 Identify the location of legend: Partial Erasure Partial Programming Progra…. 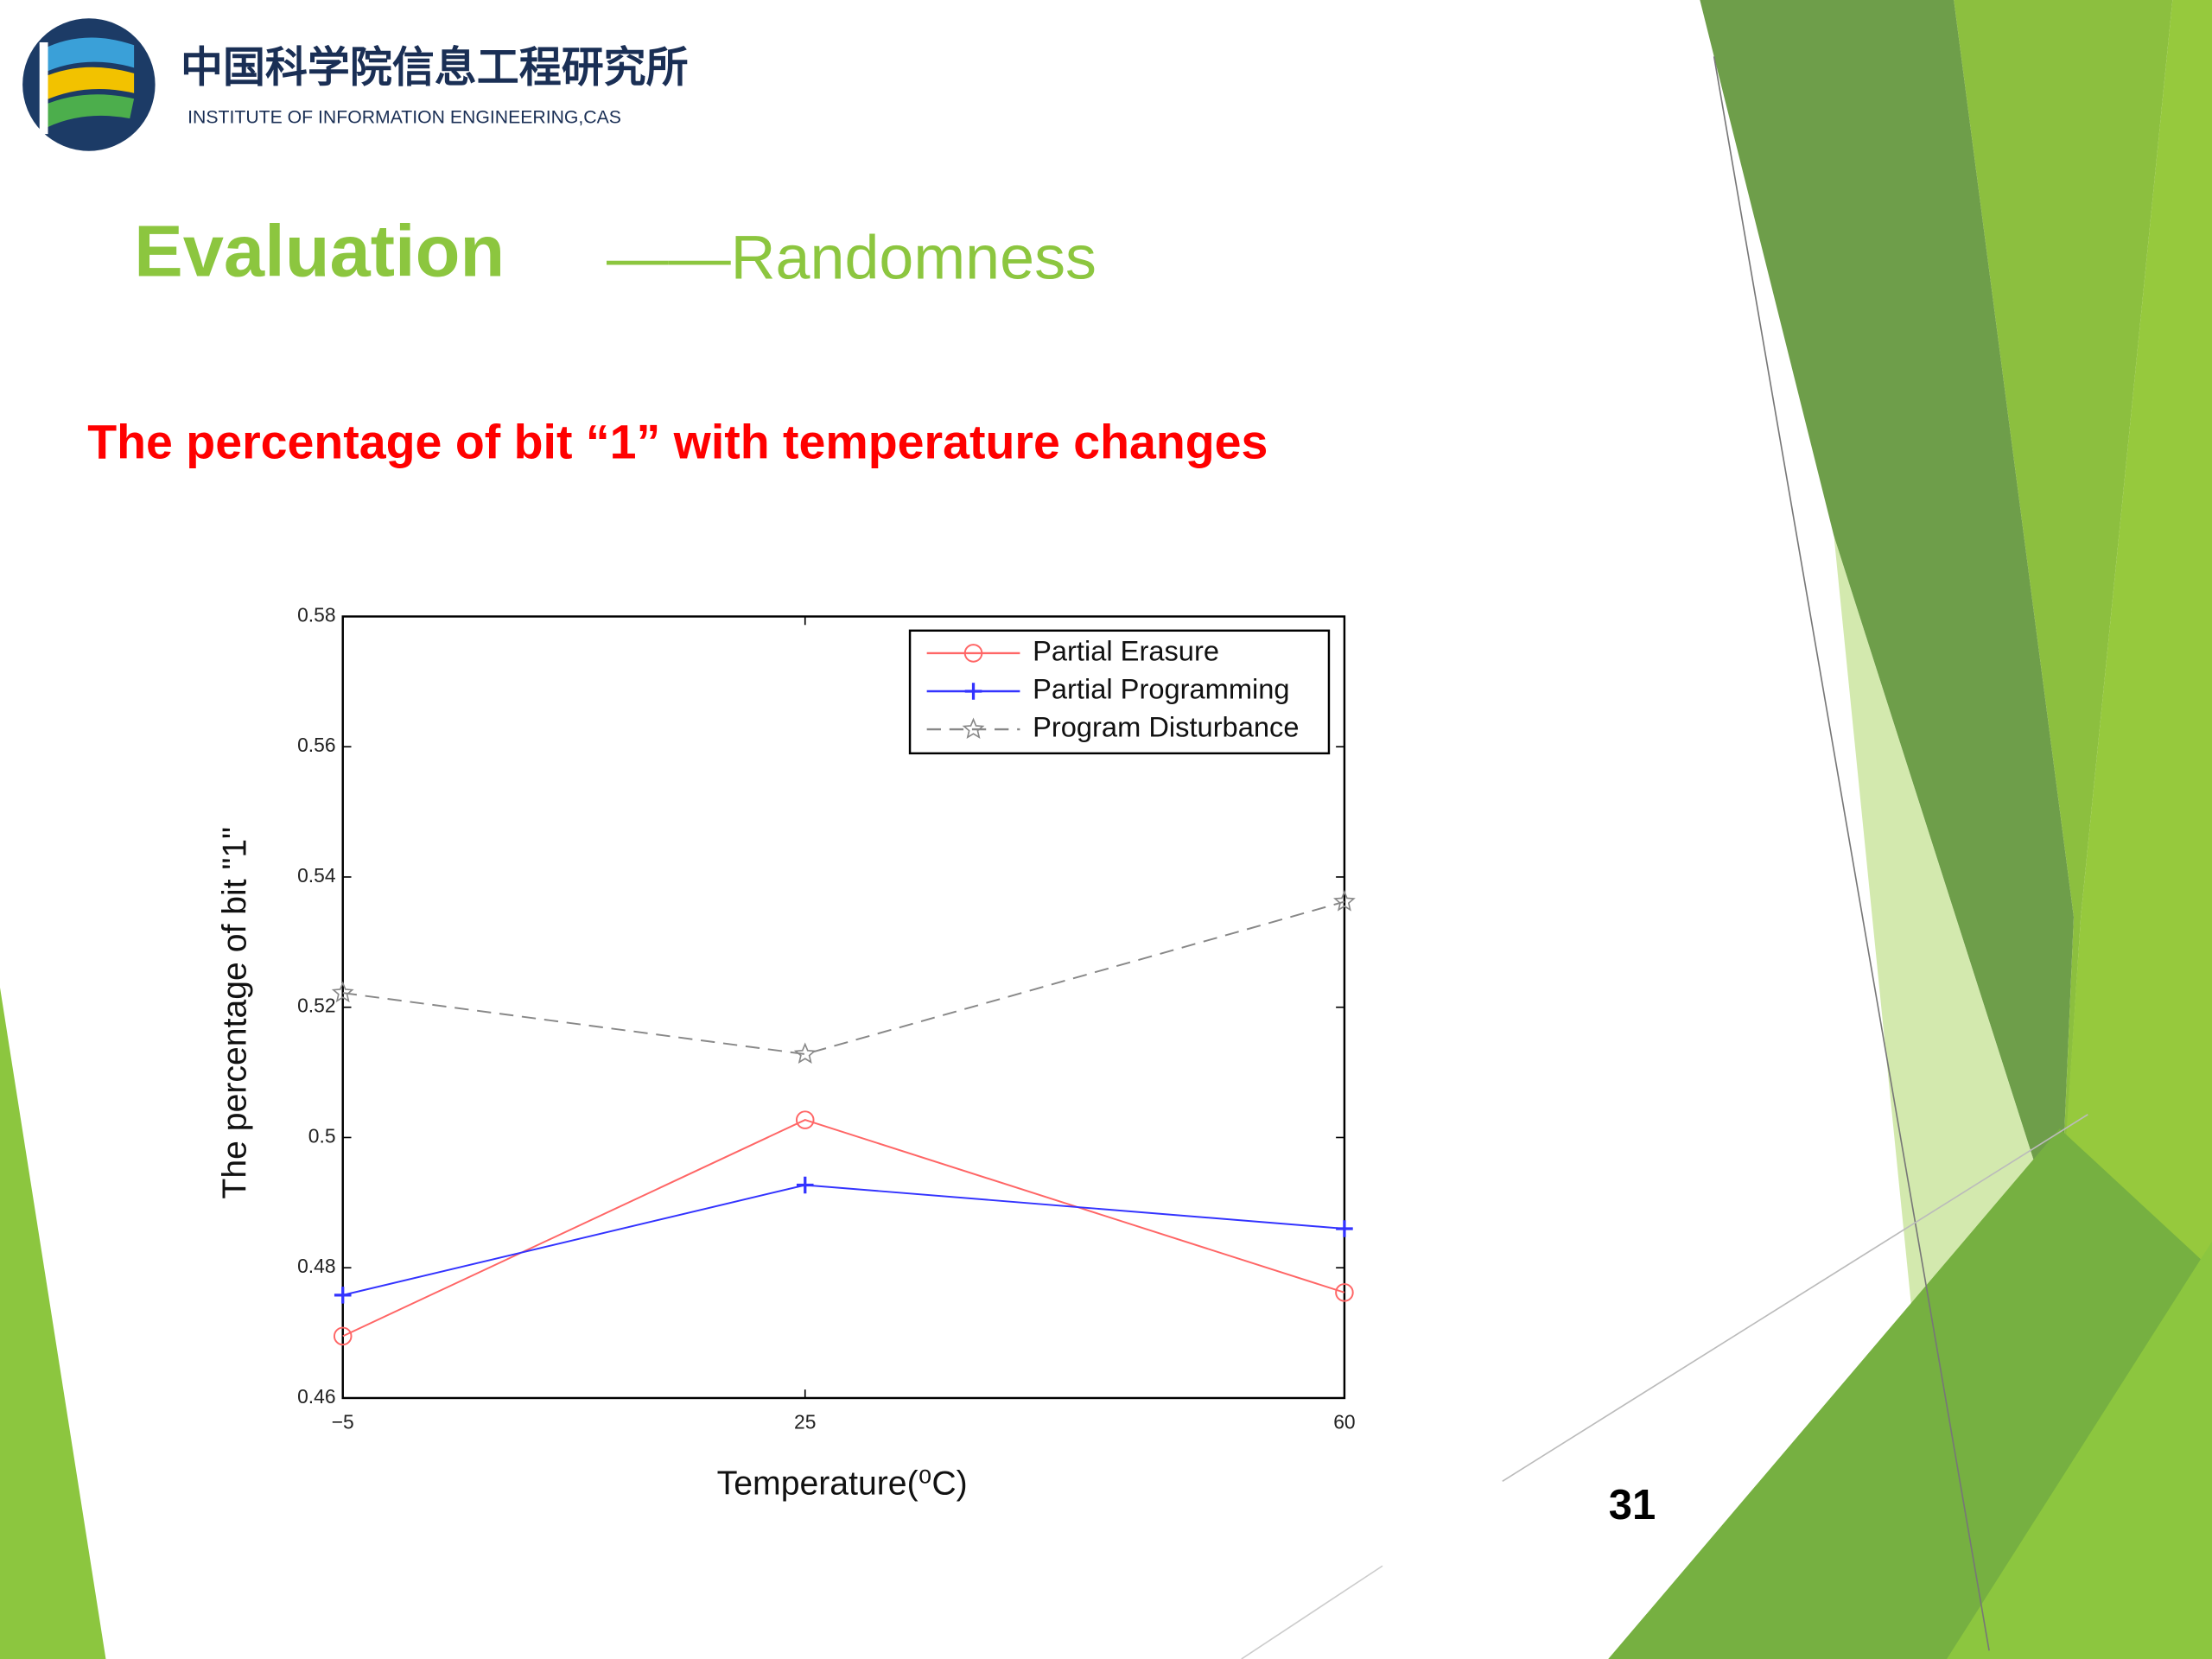
(1119, 692).